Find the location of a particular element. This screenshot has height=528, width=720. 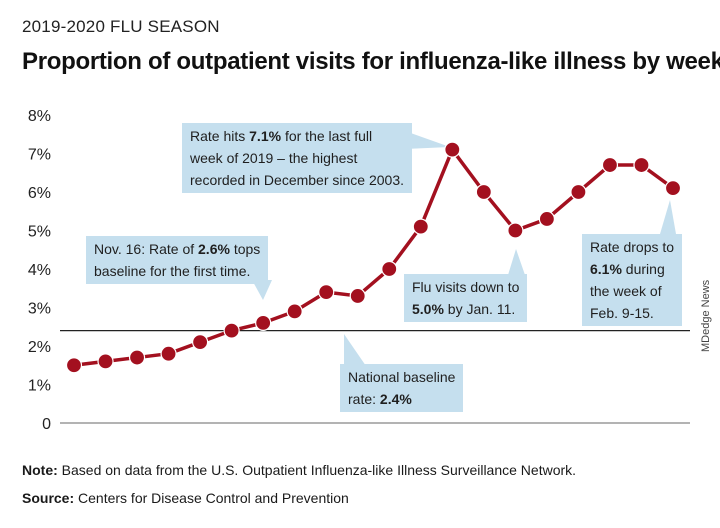

chart-kicker: 2019-2020 FLU SEASON is located at coordinates (121, 26).